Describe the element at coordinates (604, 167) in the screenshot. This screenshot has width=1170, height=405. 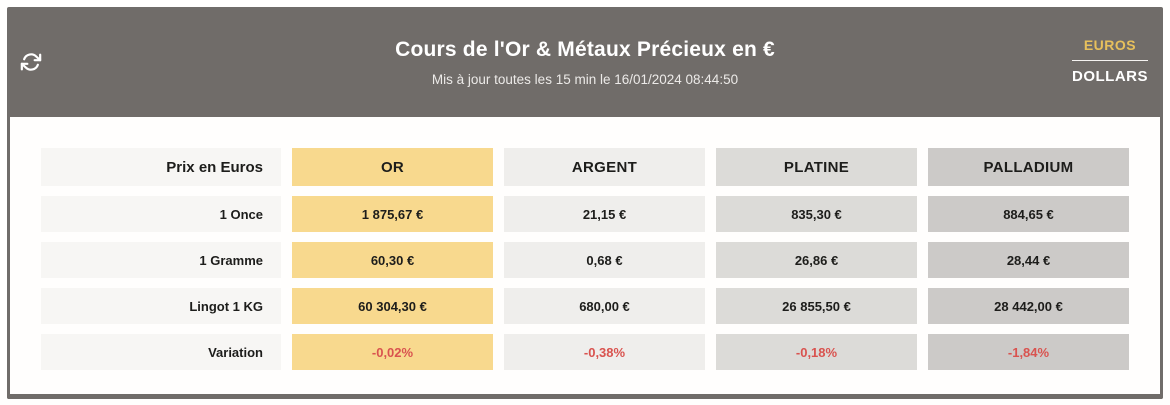
I see `column-header-argent: ARGENT` at that location.